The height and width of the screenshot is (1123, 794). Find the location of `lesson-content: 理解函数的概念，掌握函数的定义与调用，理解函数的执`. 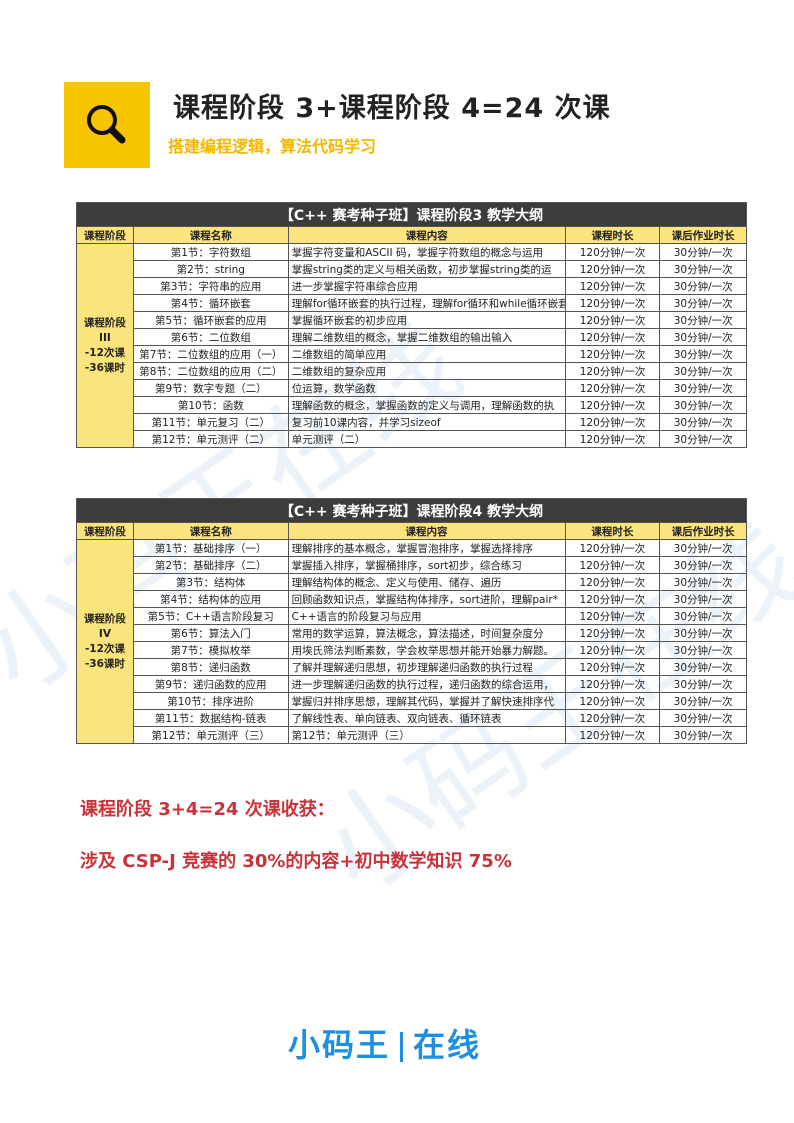

lesson-content: 理解函数的概念，掌握函数的定义与调用，理解函数的执 is located at coordinates (426, 405).